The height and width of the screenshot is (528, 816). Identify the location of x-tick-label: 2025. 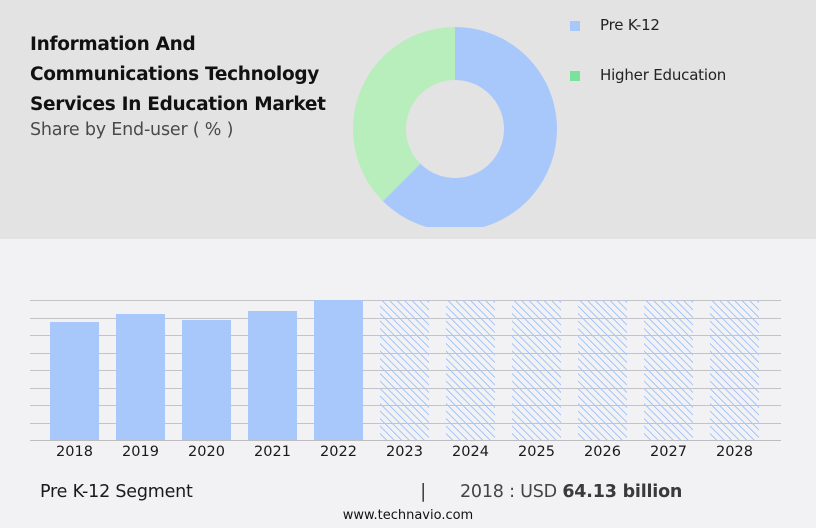
(536, 452).